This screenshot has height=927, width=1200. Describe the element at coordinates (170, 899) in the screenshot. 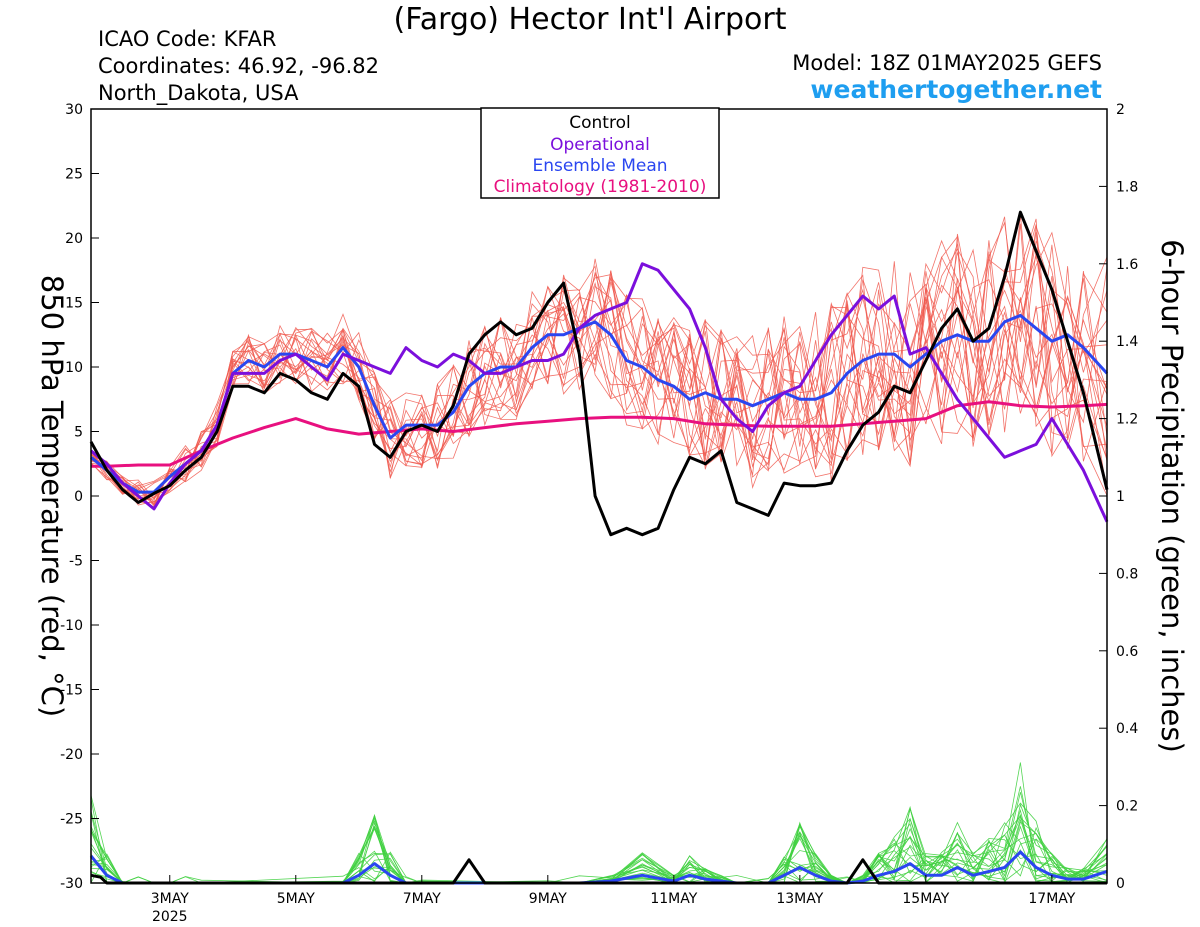

I see `x-tick-label: 3MAY` at that location.